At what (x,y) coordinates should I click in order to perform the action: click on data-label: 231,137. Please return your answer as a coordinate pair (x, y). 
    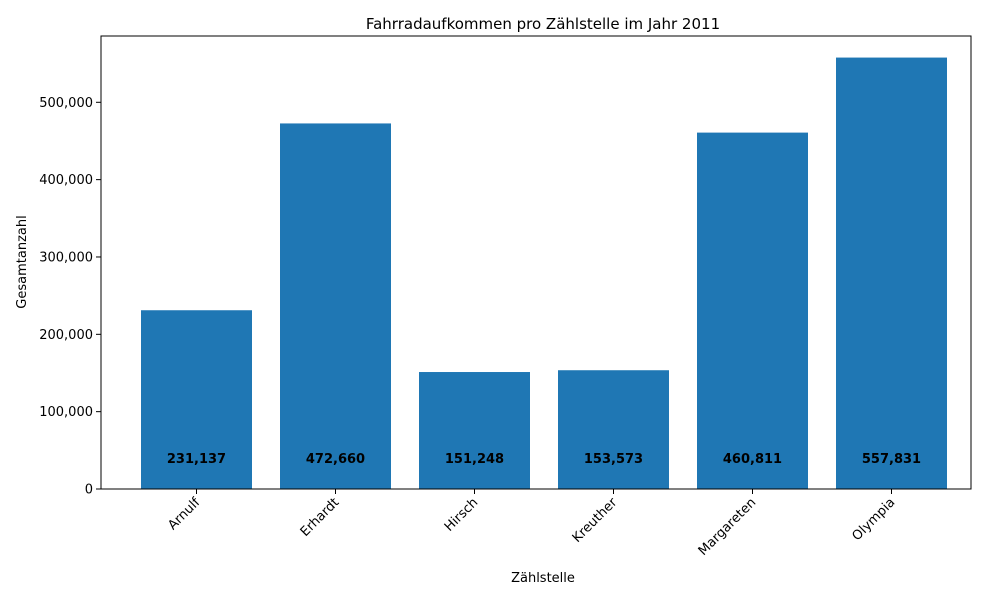
    Looking at the image, I should click on (196, 459).